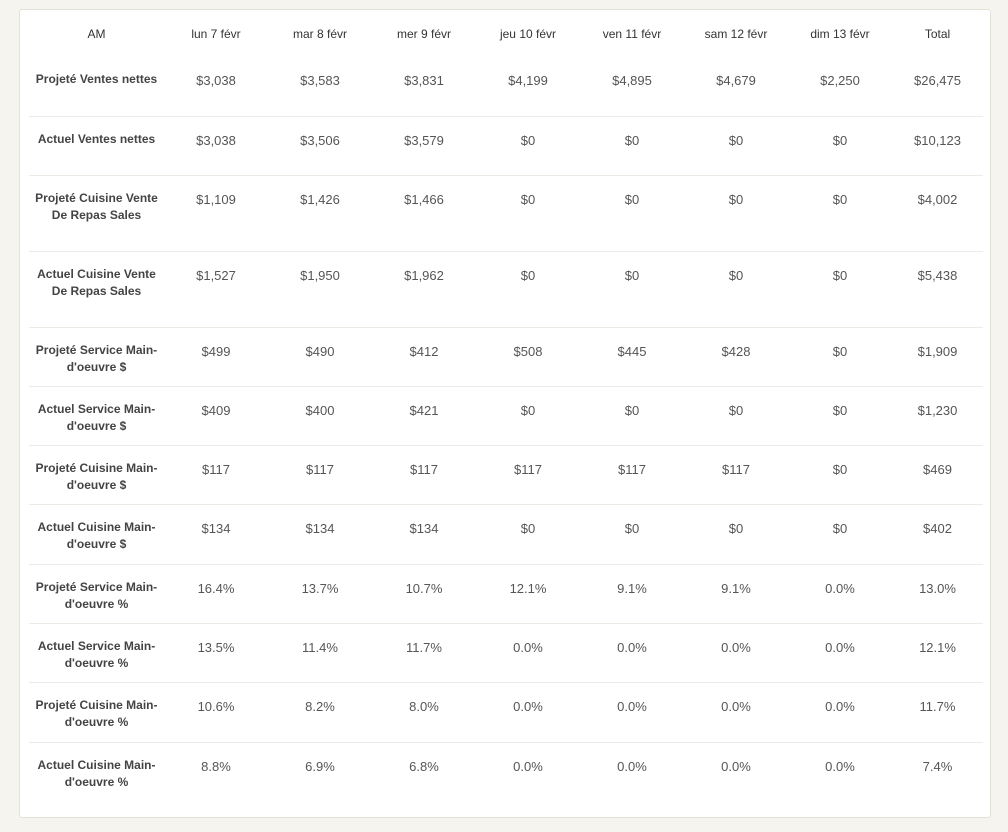 Image resolution: width=1008 pixels, height=832 pixels. What do you see at coordinates (216, 771) in the screenshot?
I see `value-cell: 8.8%` at bounding box center [216, 771].